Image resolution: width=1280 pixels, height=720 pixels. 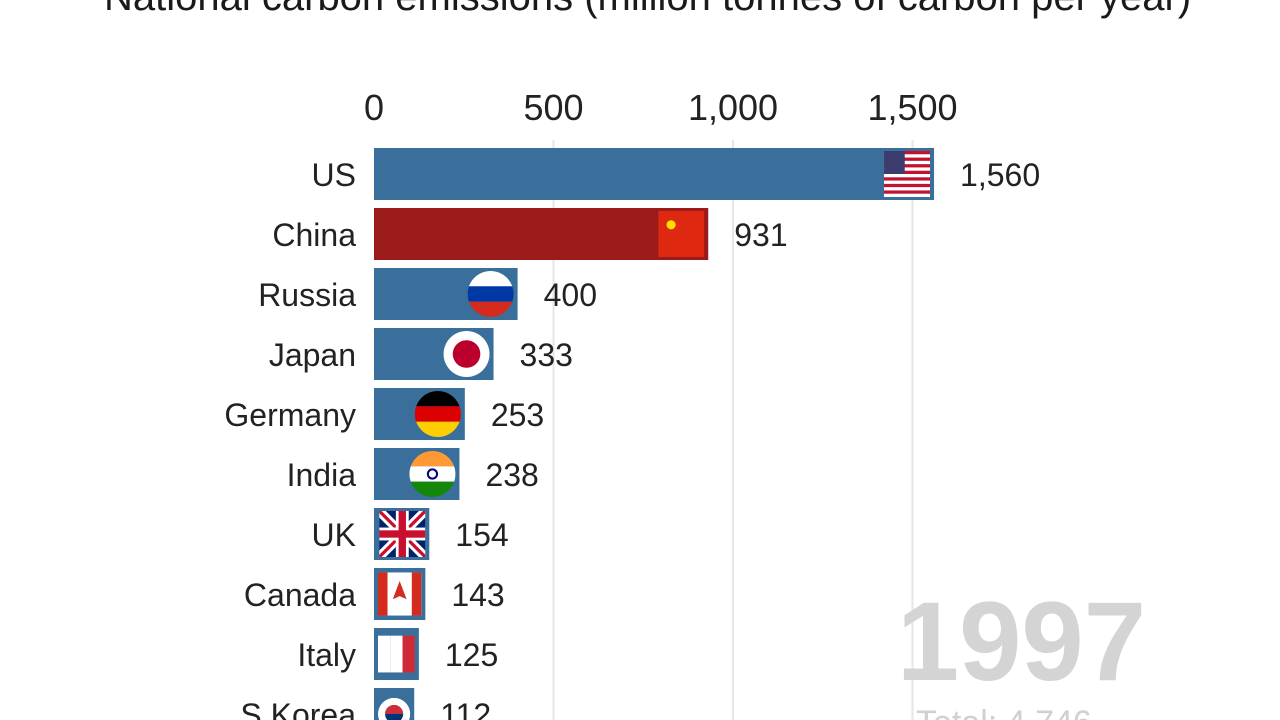 What do you see at coordinates (312, 355) in the screenshot?
I see `category-label: Japan` at bounding box center [312, 355].